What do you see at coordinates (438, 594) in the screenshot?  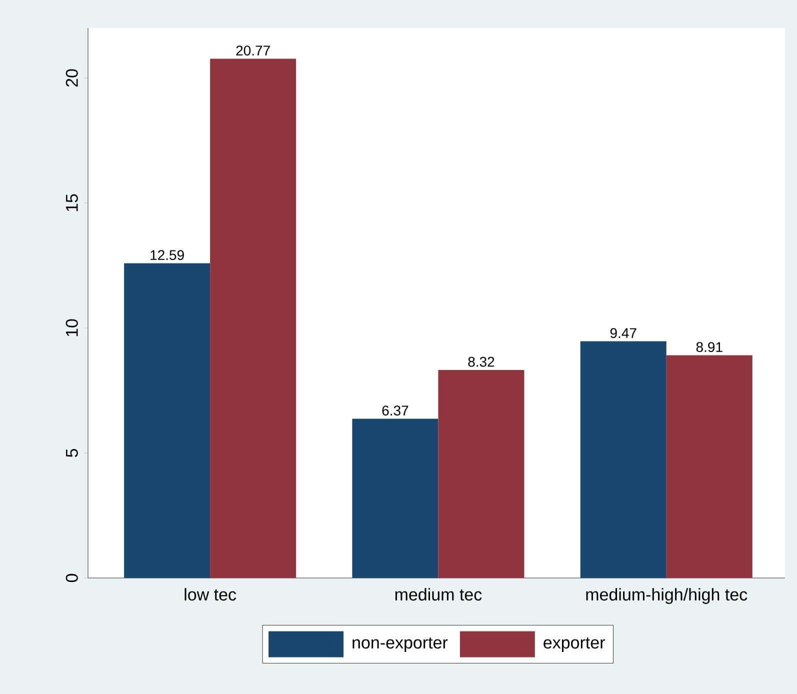 I see `x-tick-label: medium tec` at bounding box center [438, 594].